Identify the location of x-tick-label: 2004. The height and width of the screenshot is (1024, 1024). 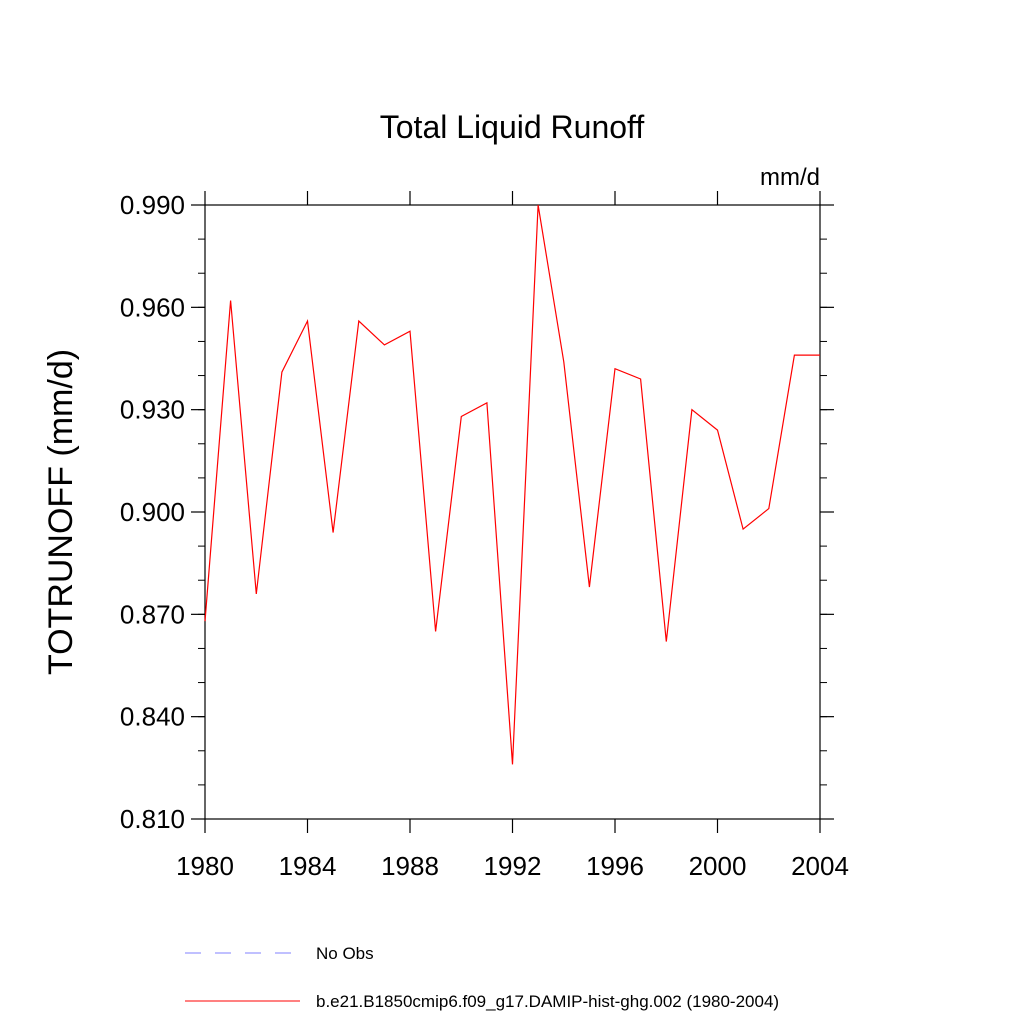
(820, 866).